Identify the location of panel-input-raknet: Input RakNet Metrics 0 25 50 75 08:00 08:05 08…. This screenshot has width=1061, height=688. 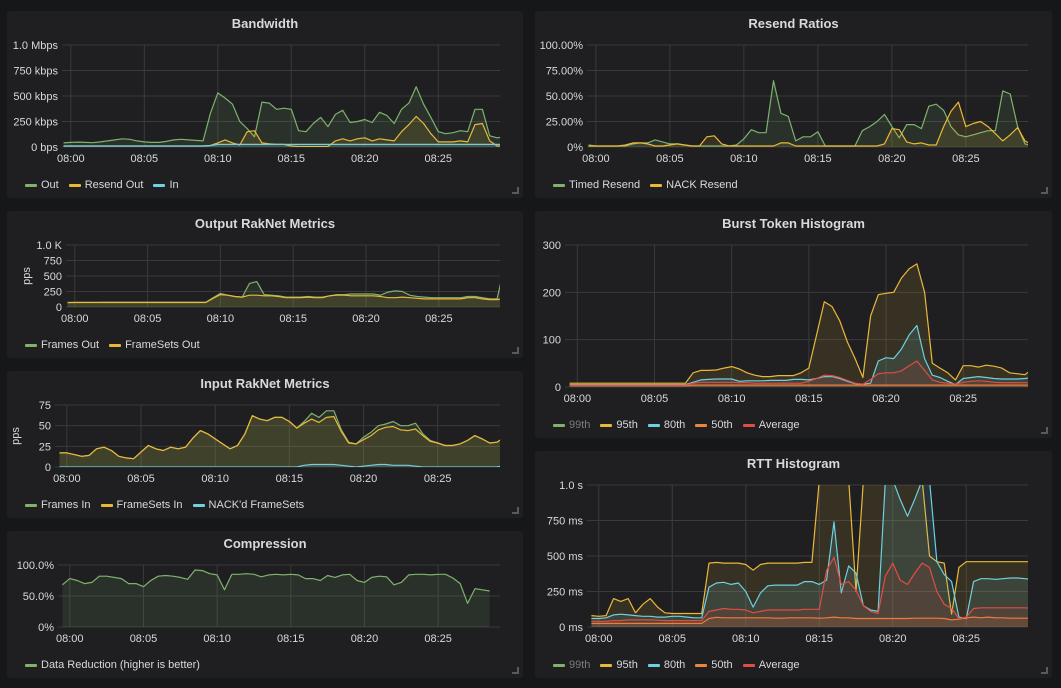
(265, 444).